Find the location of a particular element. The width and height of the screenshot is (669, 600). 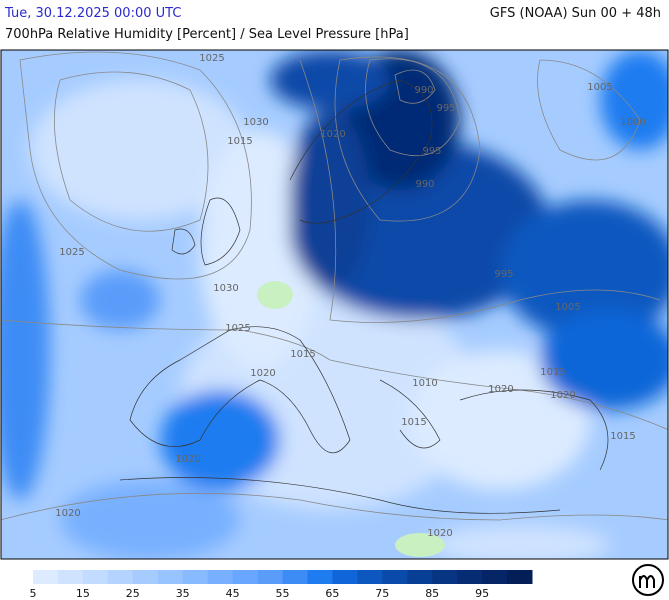

legend-label: 35 is located at coordinates (183, 593).